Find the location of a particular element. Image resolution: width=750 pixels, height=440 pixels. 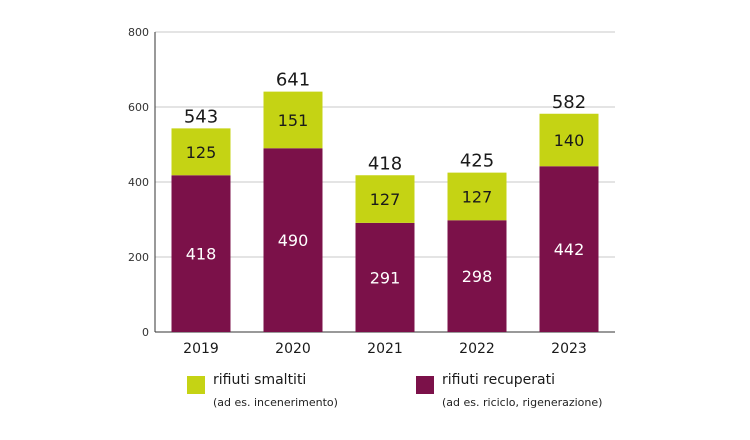

bar-label-smaltiti-2019: 125 is located at coordinates (201, 152).